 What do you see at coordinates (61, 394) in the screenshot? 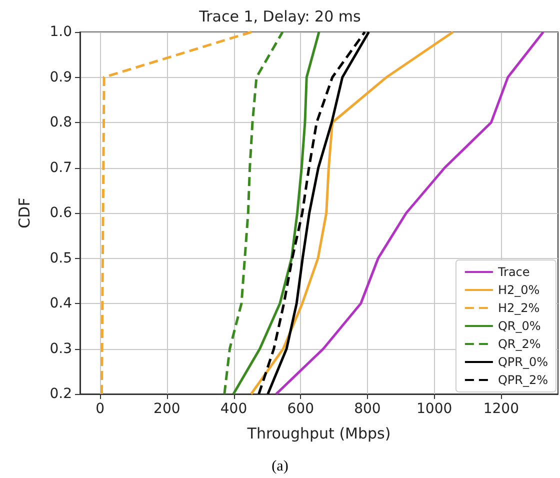
I see `y-tick-label: 0.2` at bounding box center [61, 394].